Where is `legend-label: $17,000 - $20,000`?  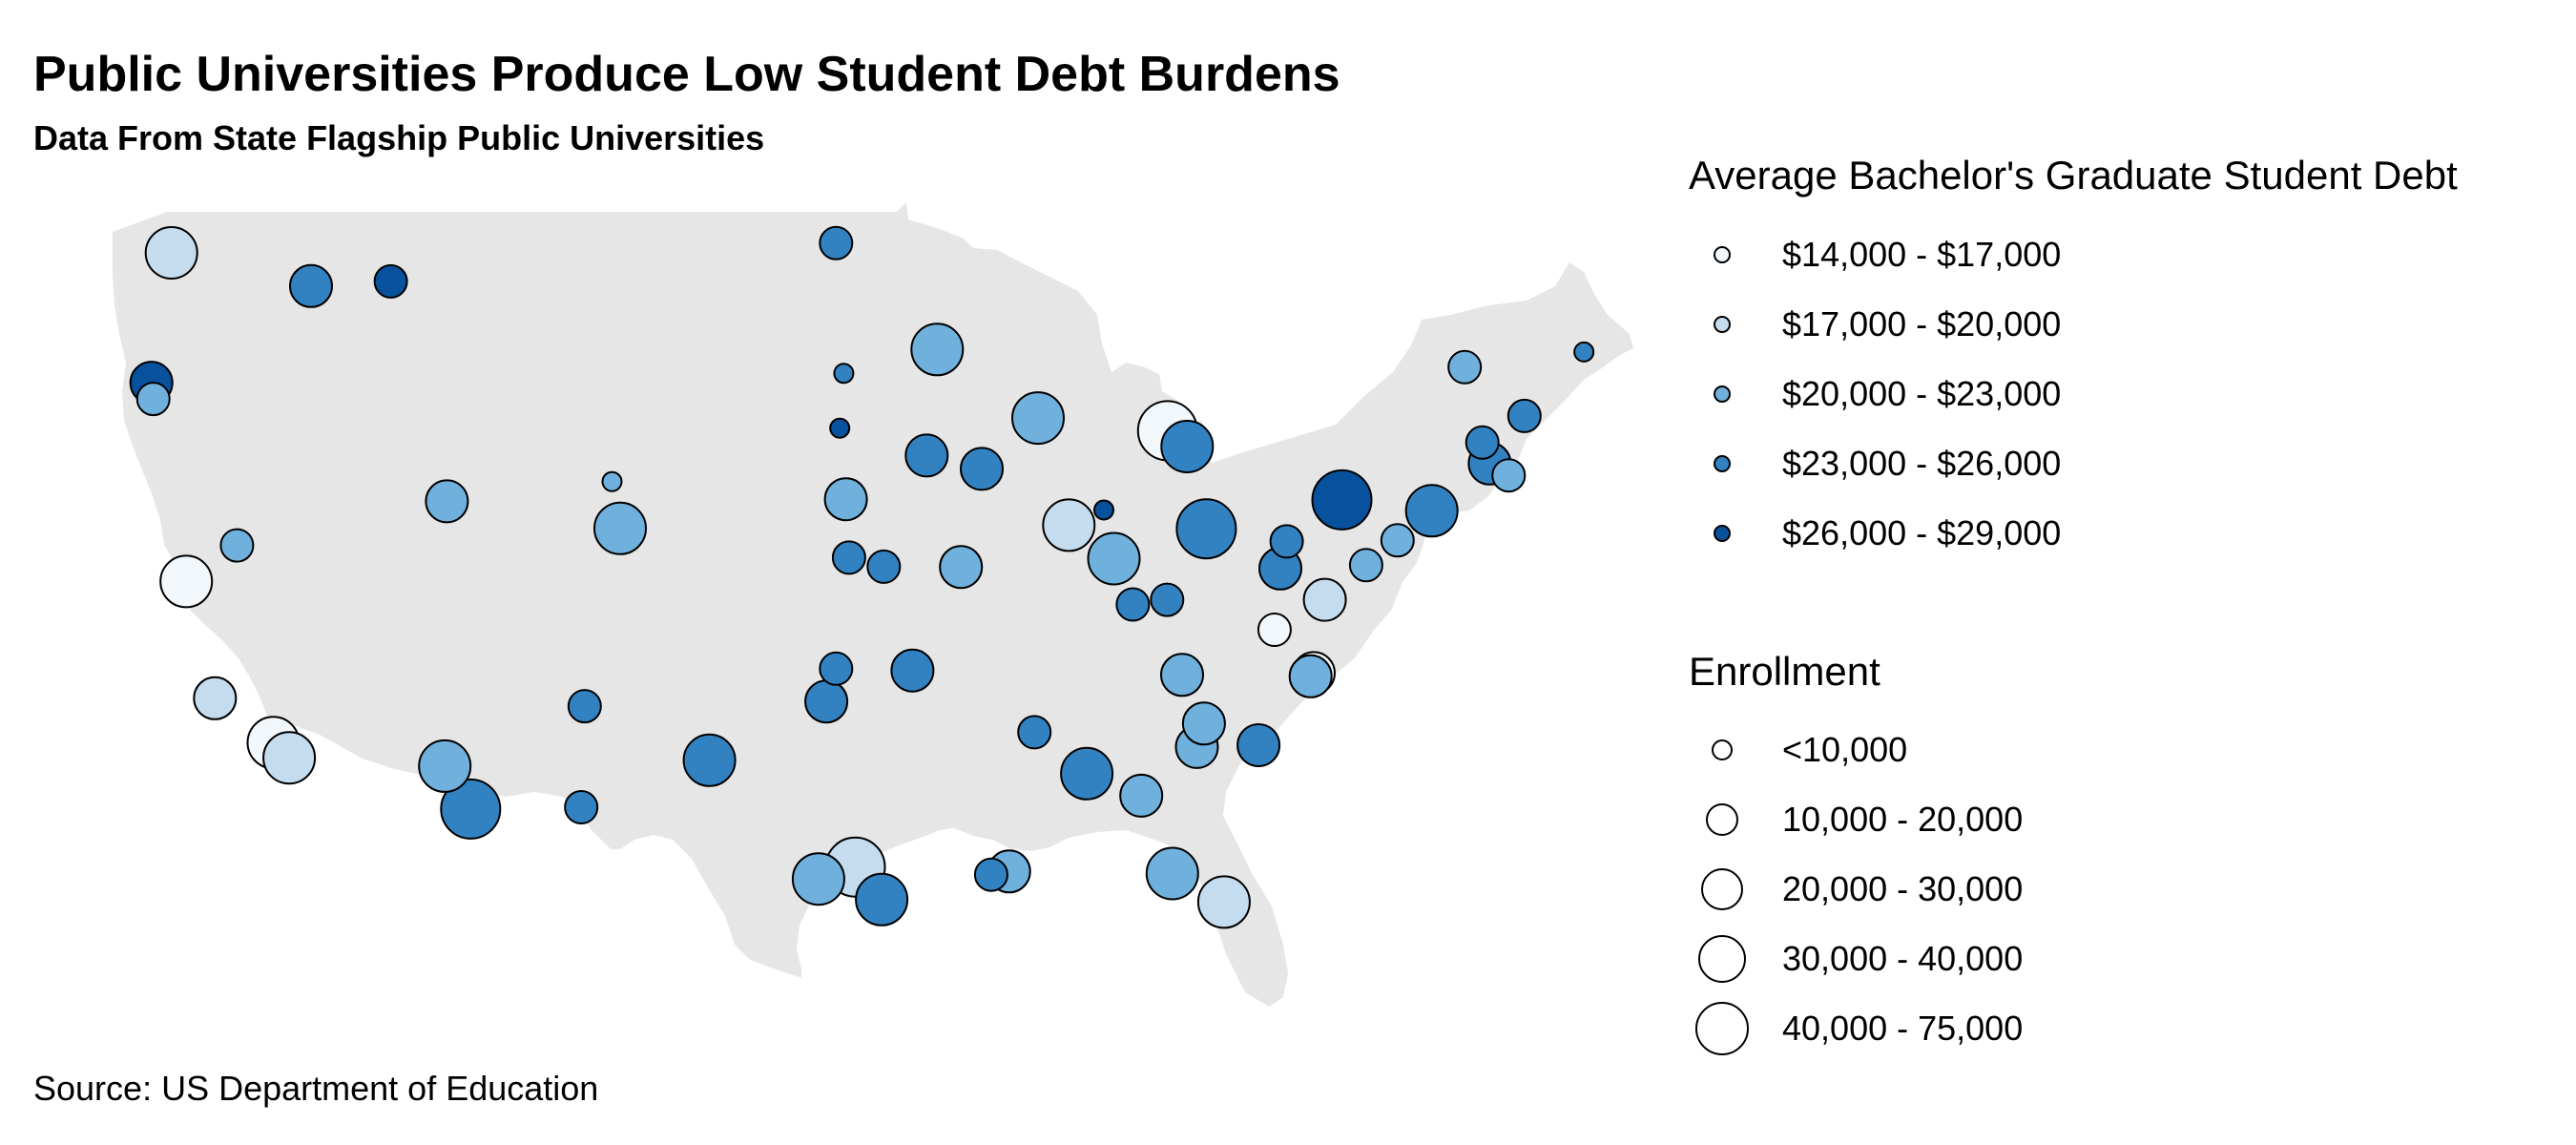
legend-label: $17,000 - $20,000 is located at coordinates (1922, 324).